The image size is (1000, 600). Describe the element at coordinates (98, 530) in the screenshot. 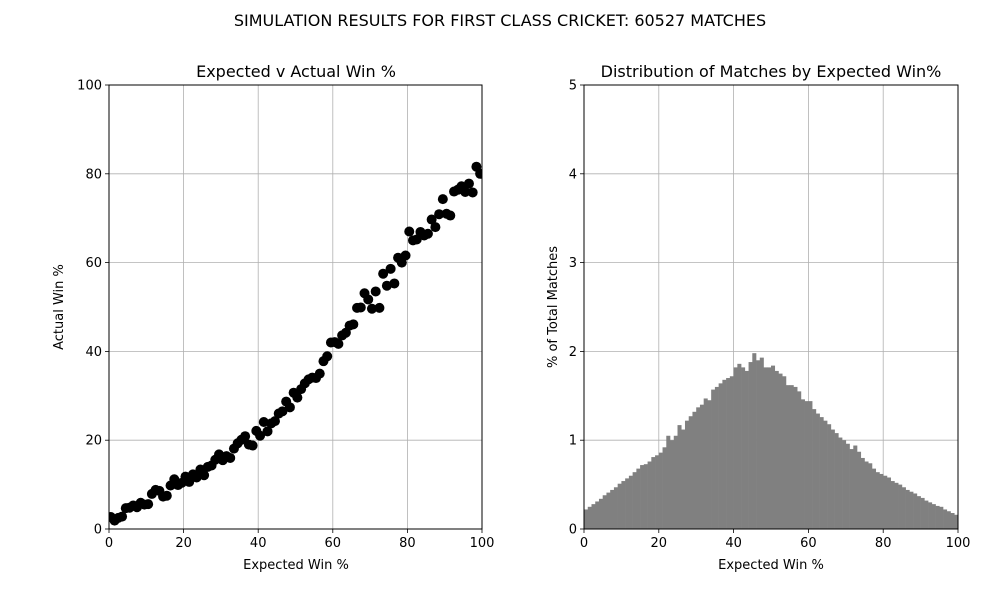

I see `scatter-y-tick-label: 0` at that location.